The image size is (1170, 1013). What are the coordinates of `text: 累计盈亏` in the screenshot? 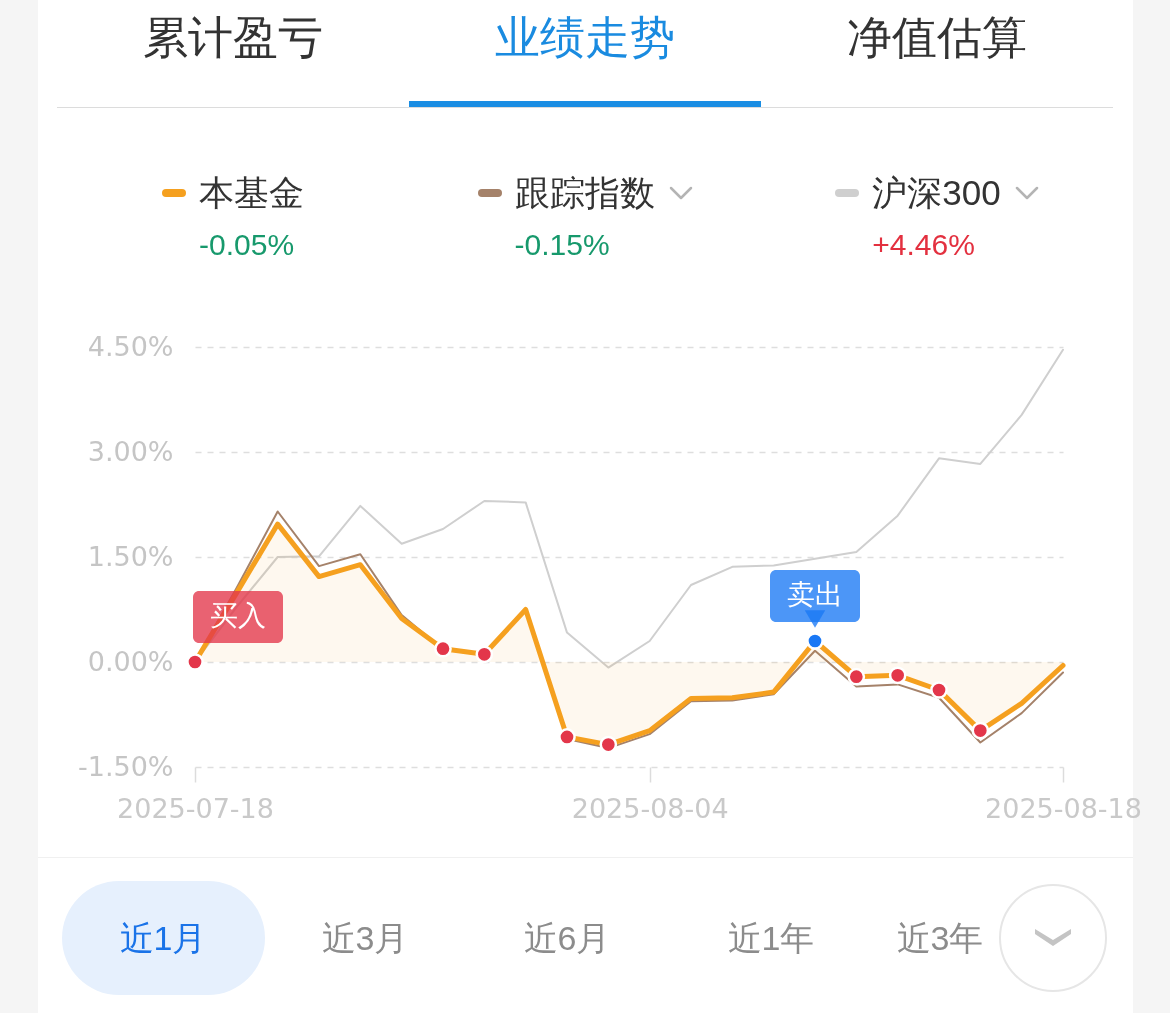 It's located at (233, 38).